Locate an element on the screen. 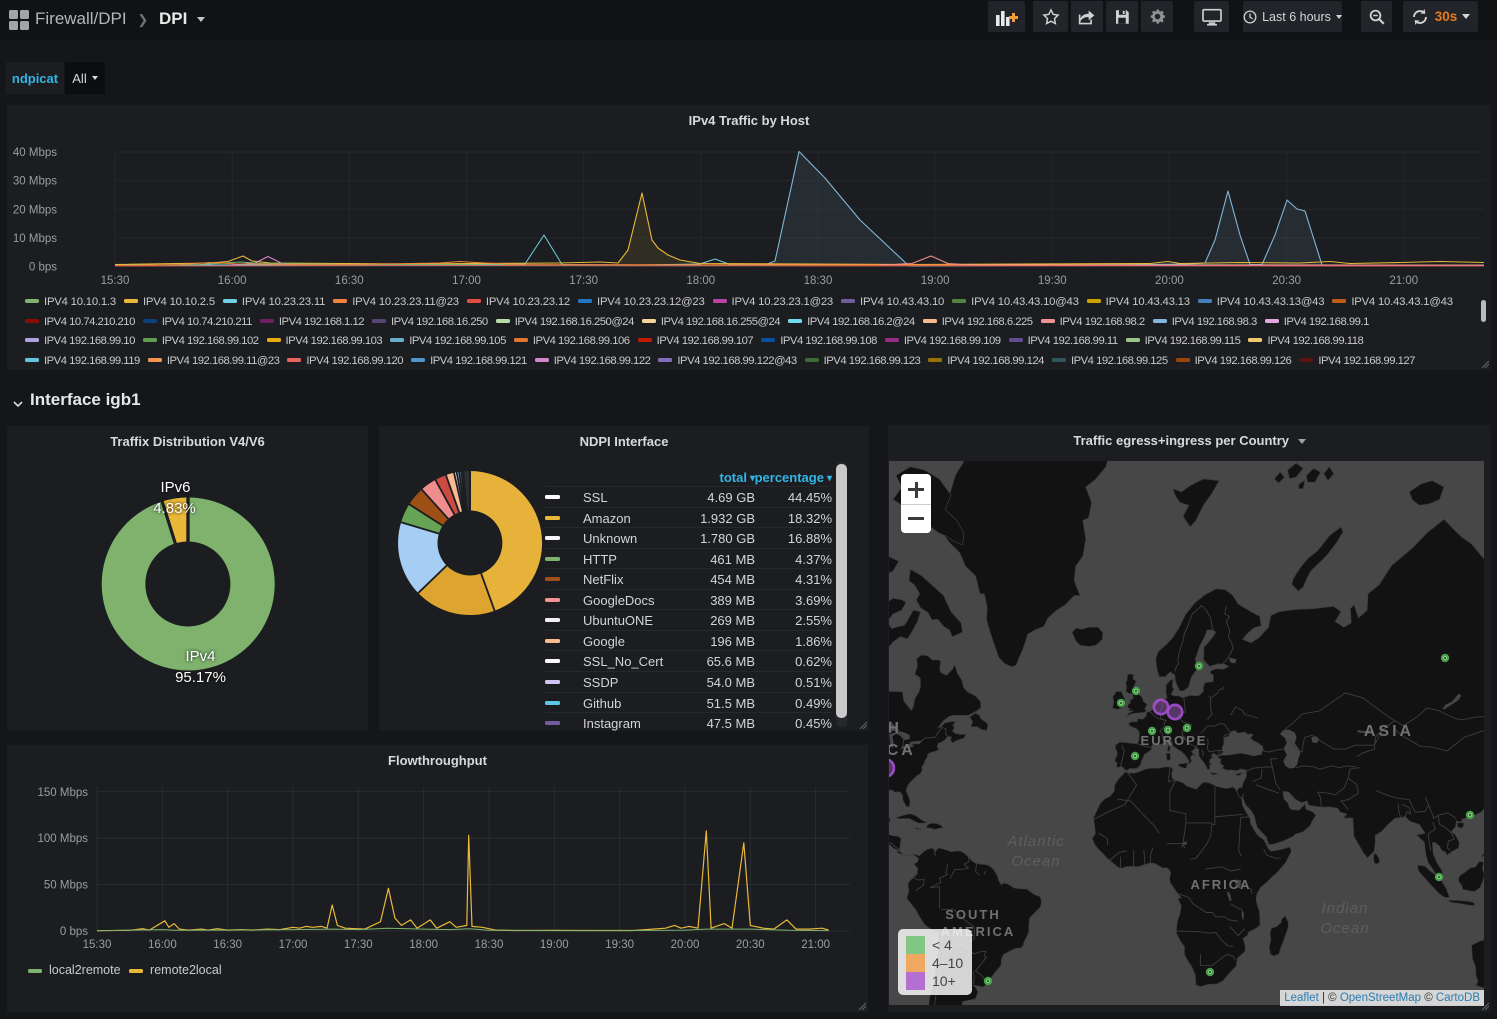 The image size is (1497, 1019). svg-text: AFRICA is located at coordinates (1220, 884).